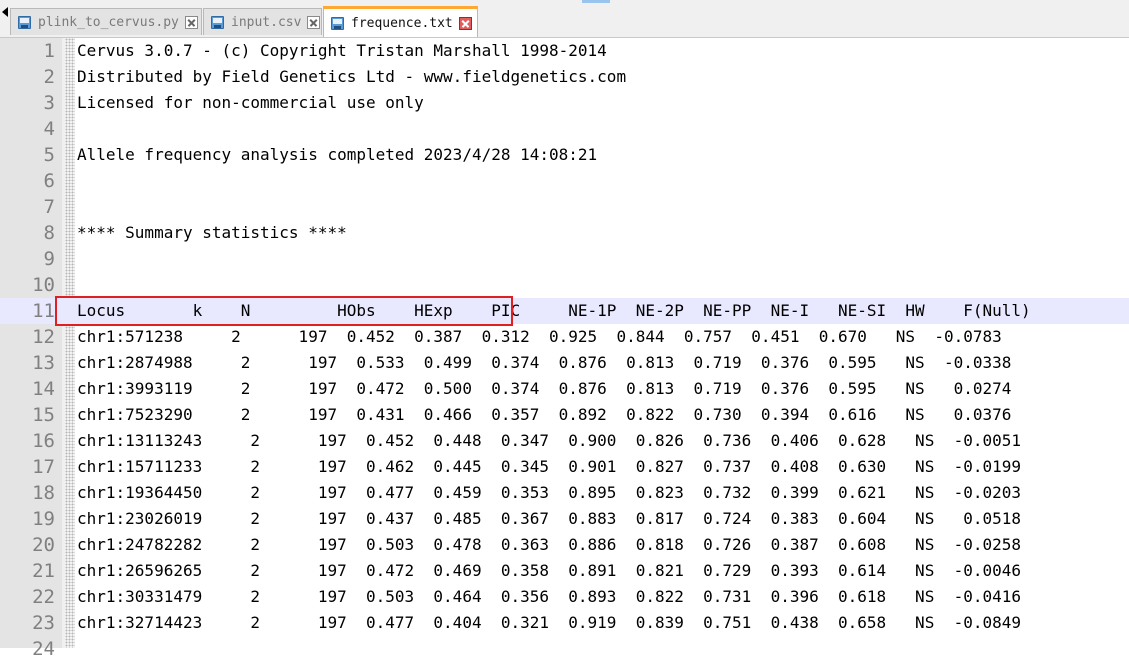 This screenshot has height=662, width=1129. Describe the element at coordinates (49, 233) in the screenshot. I see `line-number: 8` at that location.